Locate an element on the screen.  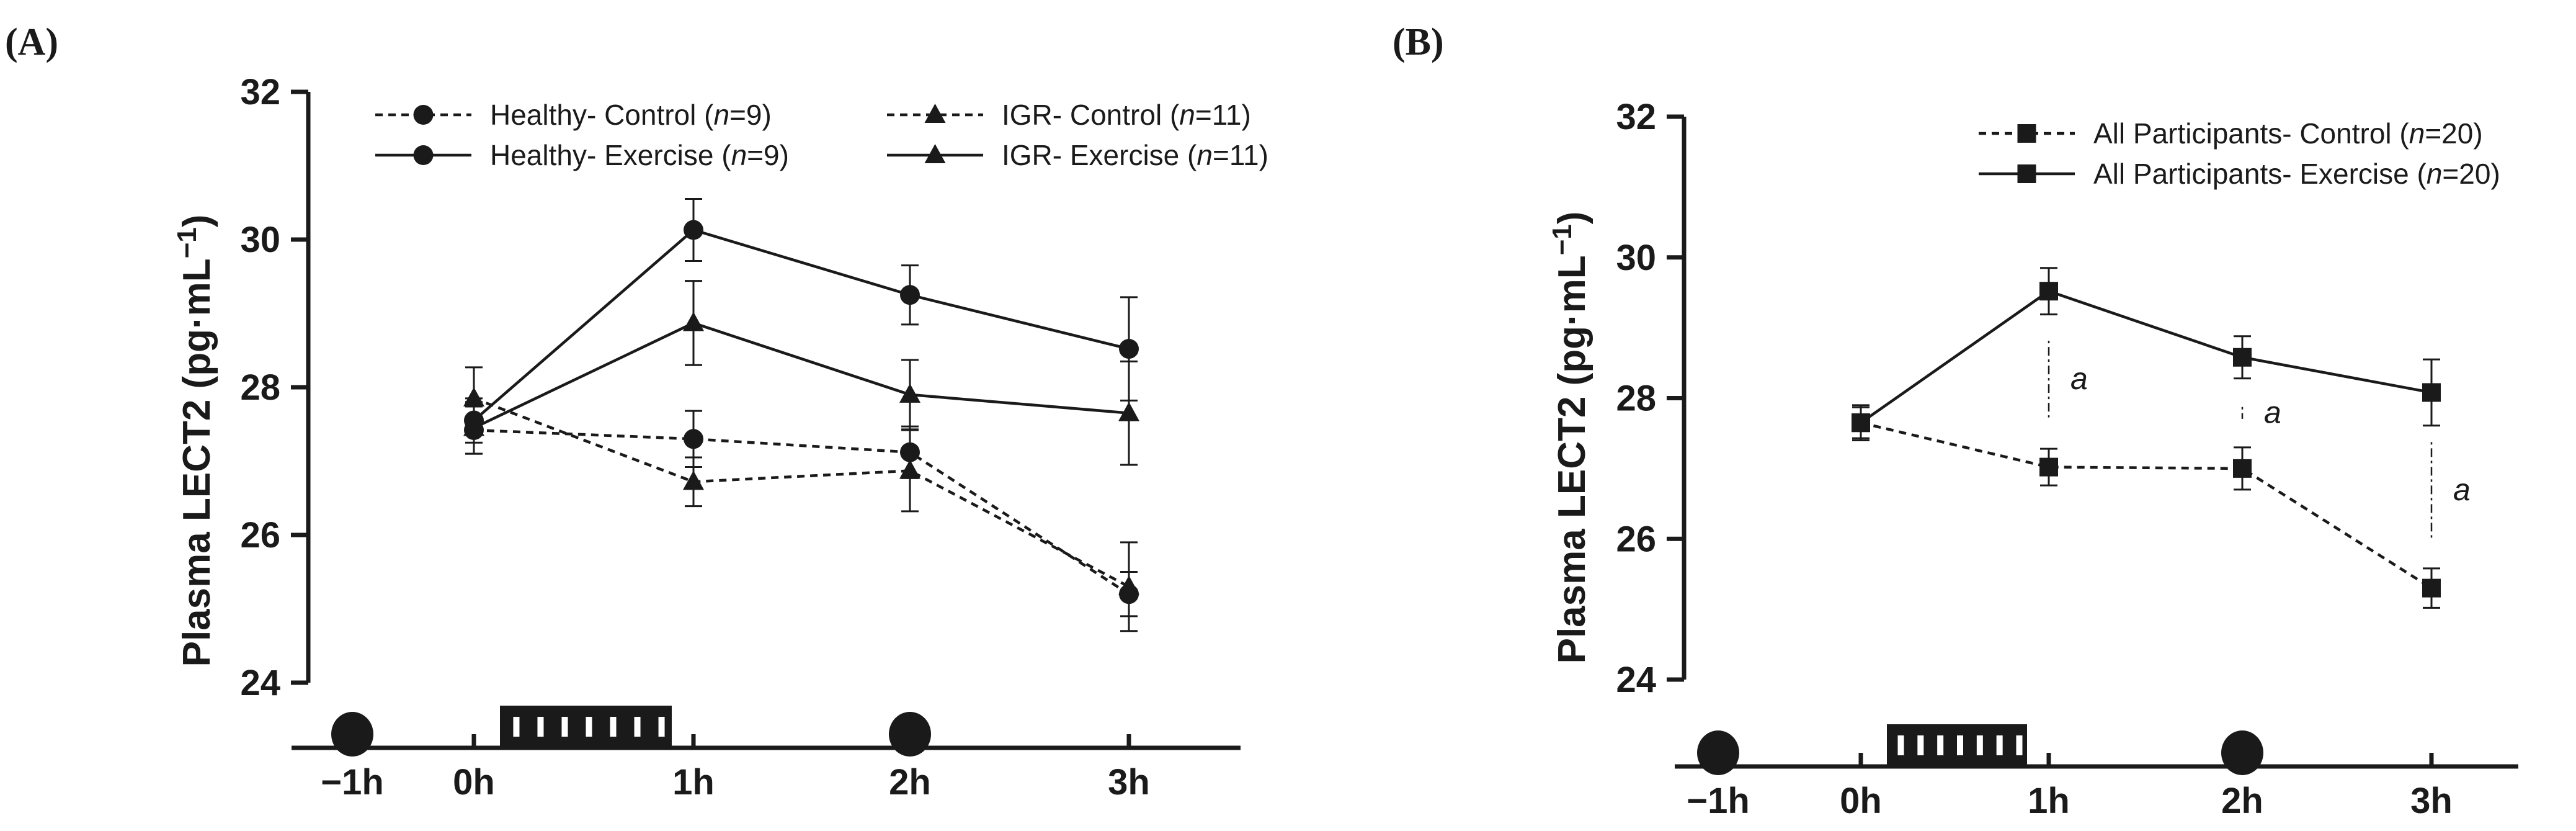
legend-label: IGR- Exercise (n=11) is located at coordinates (1135, 155).